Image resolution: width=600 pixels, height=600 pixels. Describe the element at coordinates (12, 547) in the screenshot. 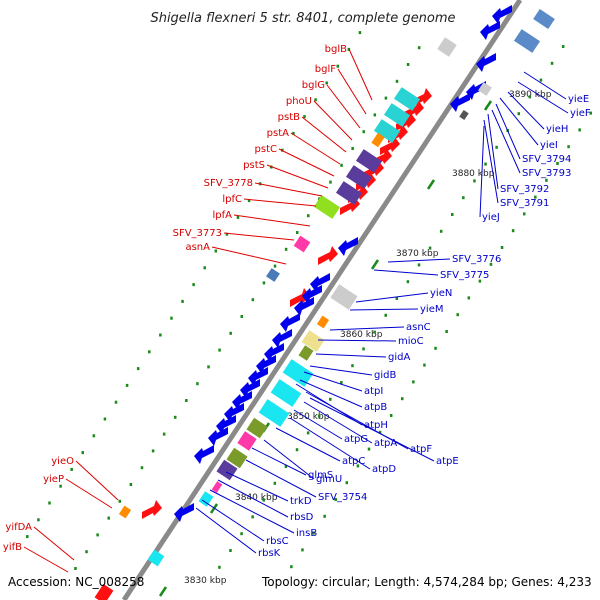

I see `gene-label-red: yifB` at that location.